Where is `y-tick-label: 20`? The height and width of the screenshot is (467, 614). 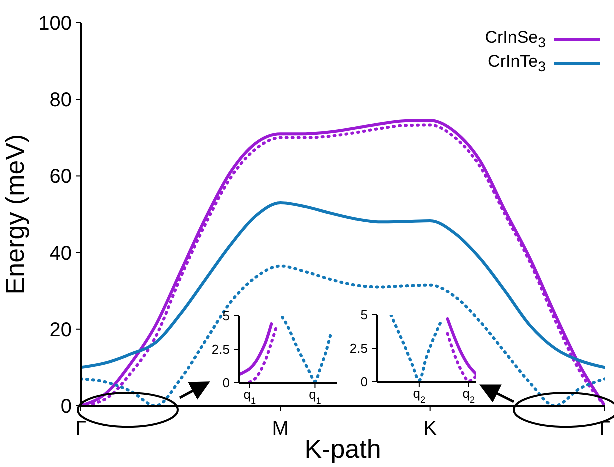 y-tick-label: 20 is located at coordinates (61, 330).